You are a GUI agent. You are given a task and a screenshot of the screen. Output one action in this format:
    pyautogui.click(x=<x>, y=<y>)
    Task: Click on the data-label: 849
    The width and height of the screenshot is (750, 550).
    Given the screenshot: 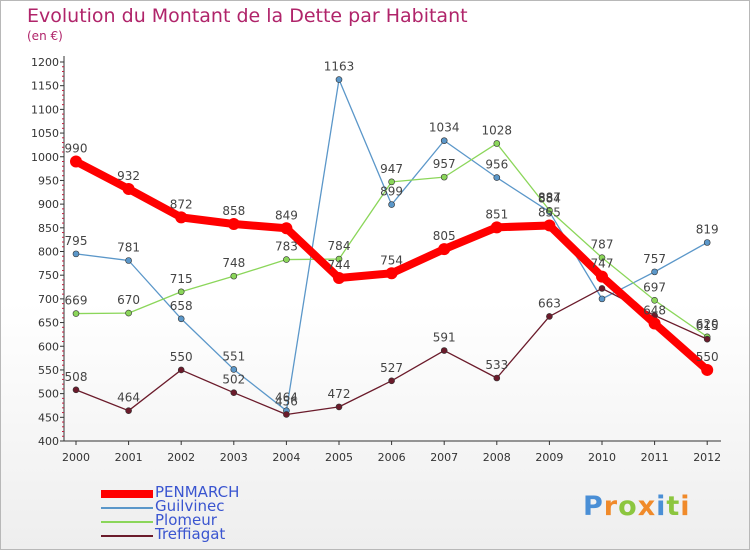 What is the action you would take?
    pyautogui.click(x=286, y=215)
    